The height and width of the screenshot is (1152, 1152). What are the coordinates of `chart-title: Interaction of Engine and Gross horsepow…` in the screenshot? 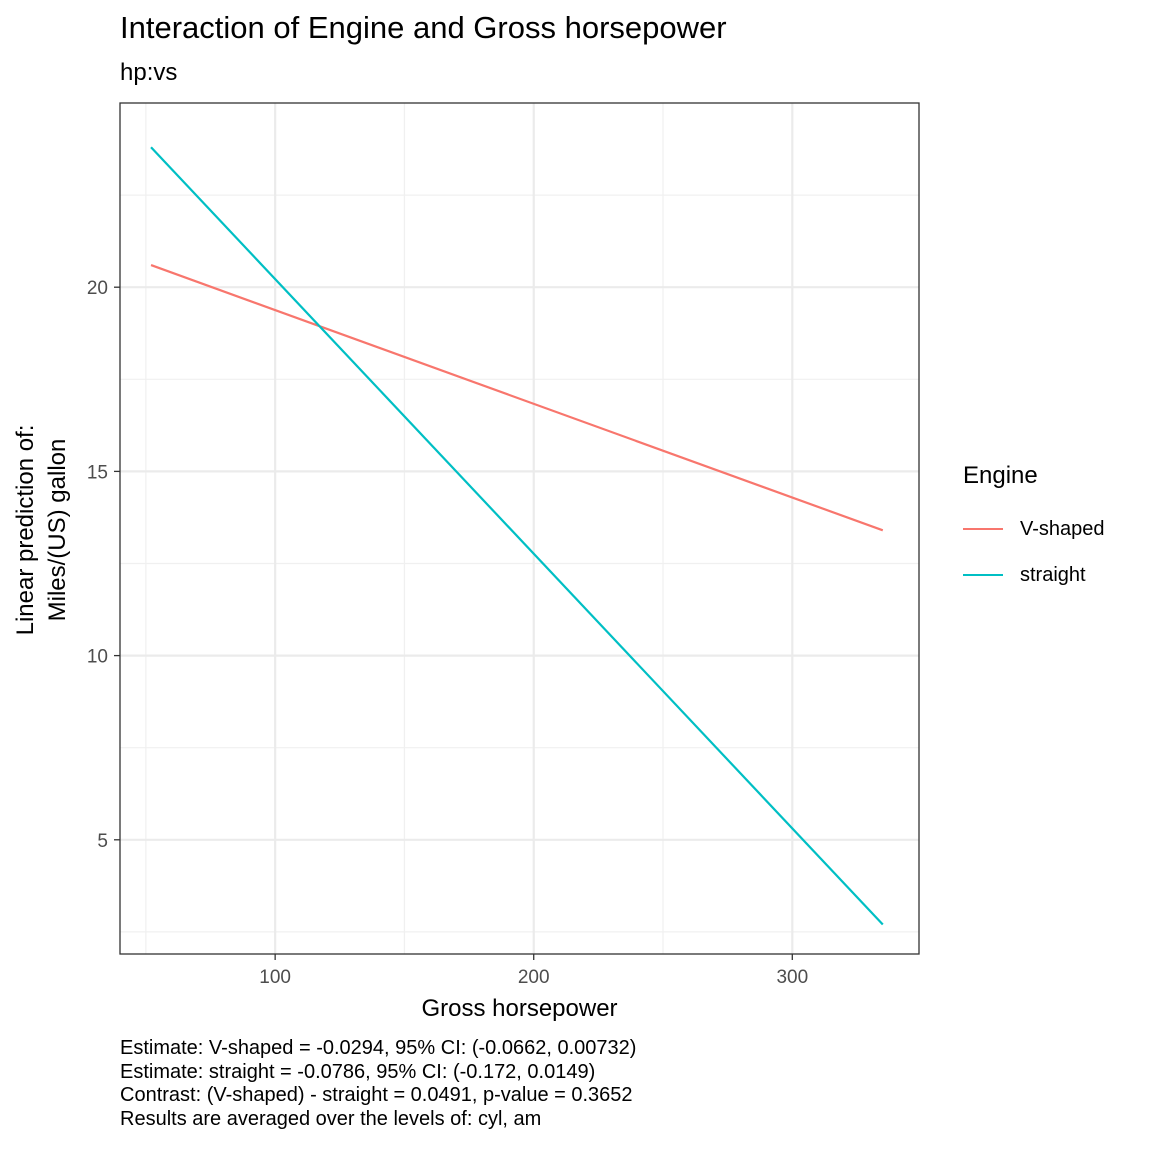 It's located at (423, 27).